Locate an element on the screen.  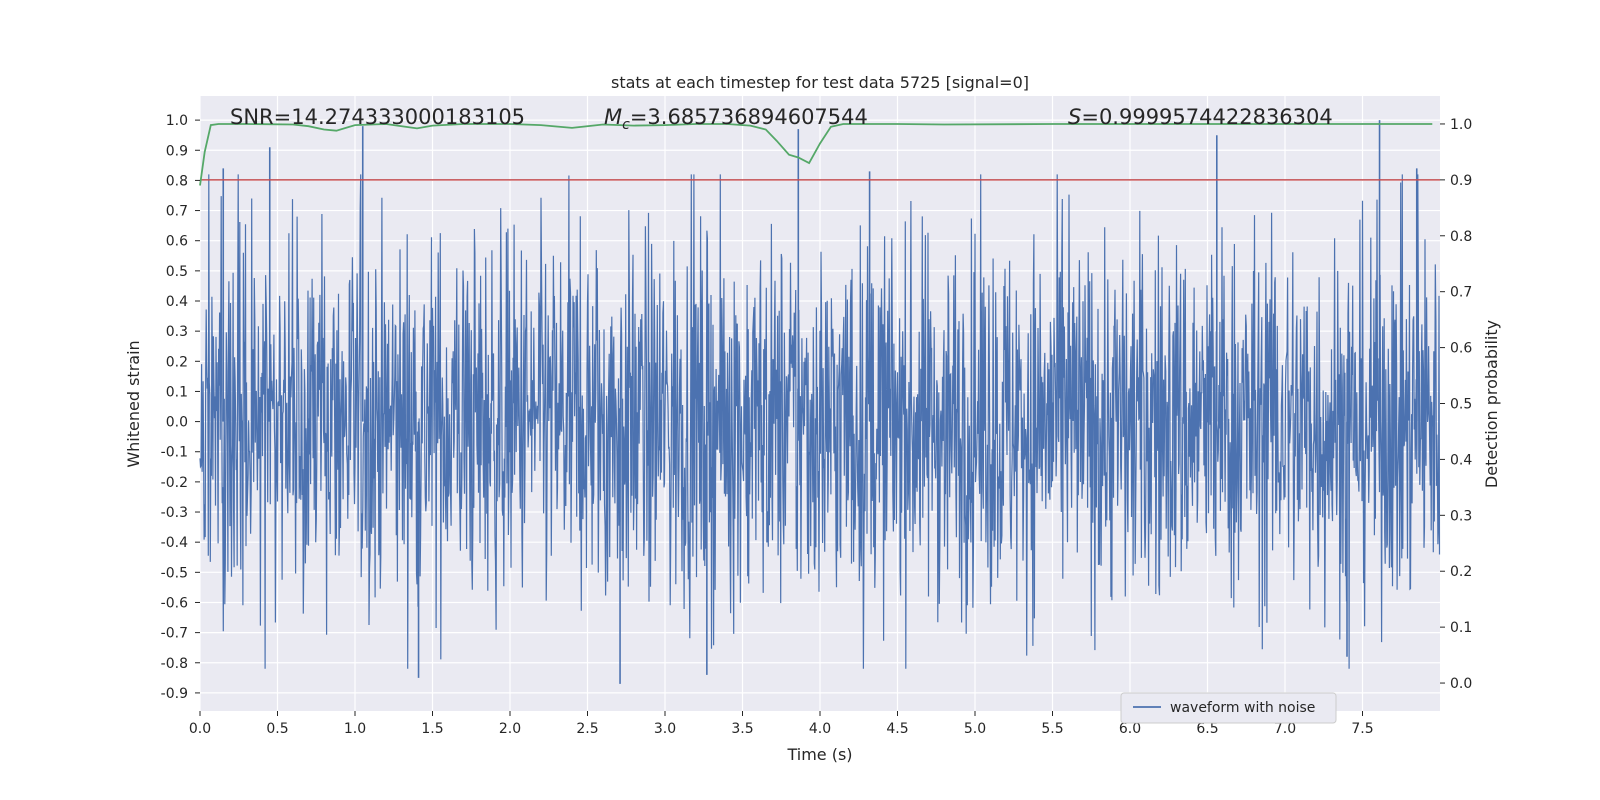
y-tick-label: 0.5 is located at coordinates (177, 272).